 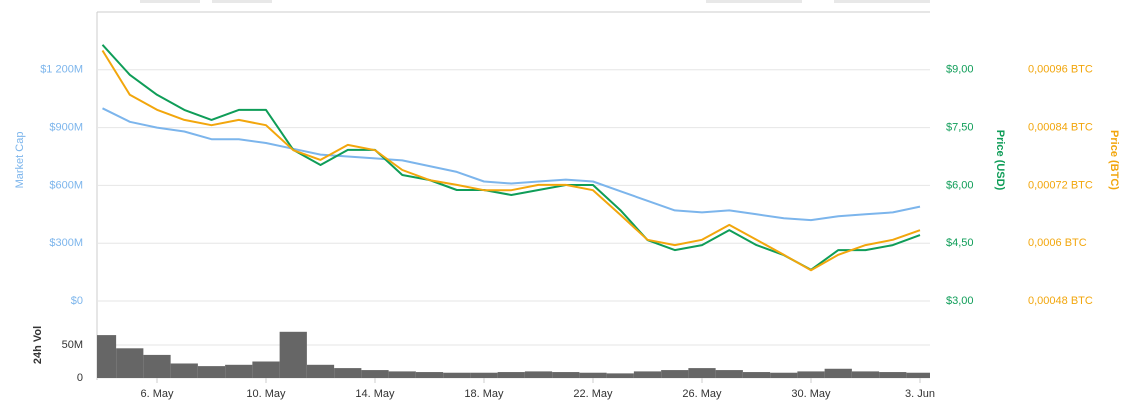 What do you see at coordinates (61, 70) in the screenshot?
I see `y-tick-label: $1 200M` at bounding box center [61, 70].